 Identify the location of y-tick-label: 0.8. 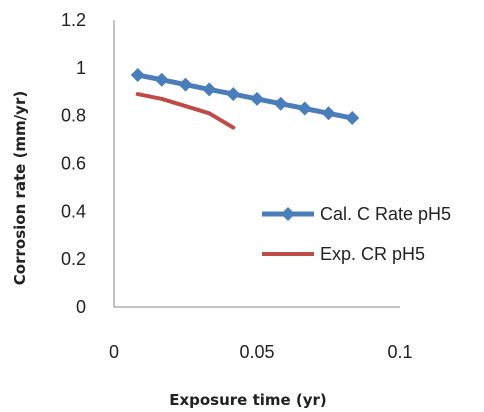
(73, 116).